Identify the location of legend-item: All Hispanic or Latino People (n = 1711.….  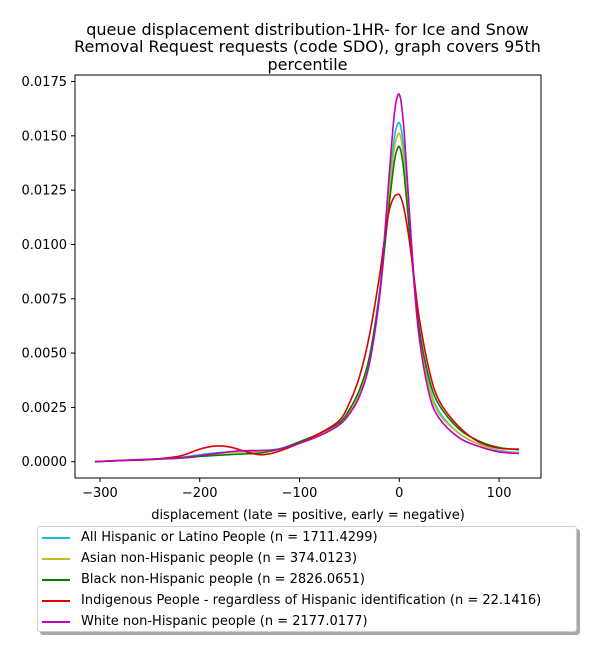
(210, 537).